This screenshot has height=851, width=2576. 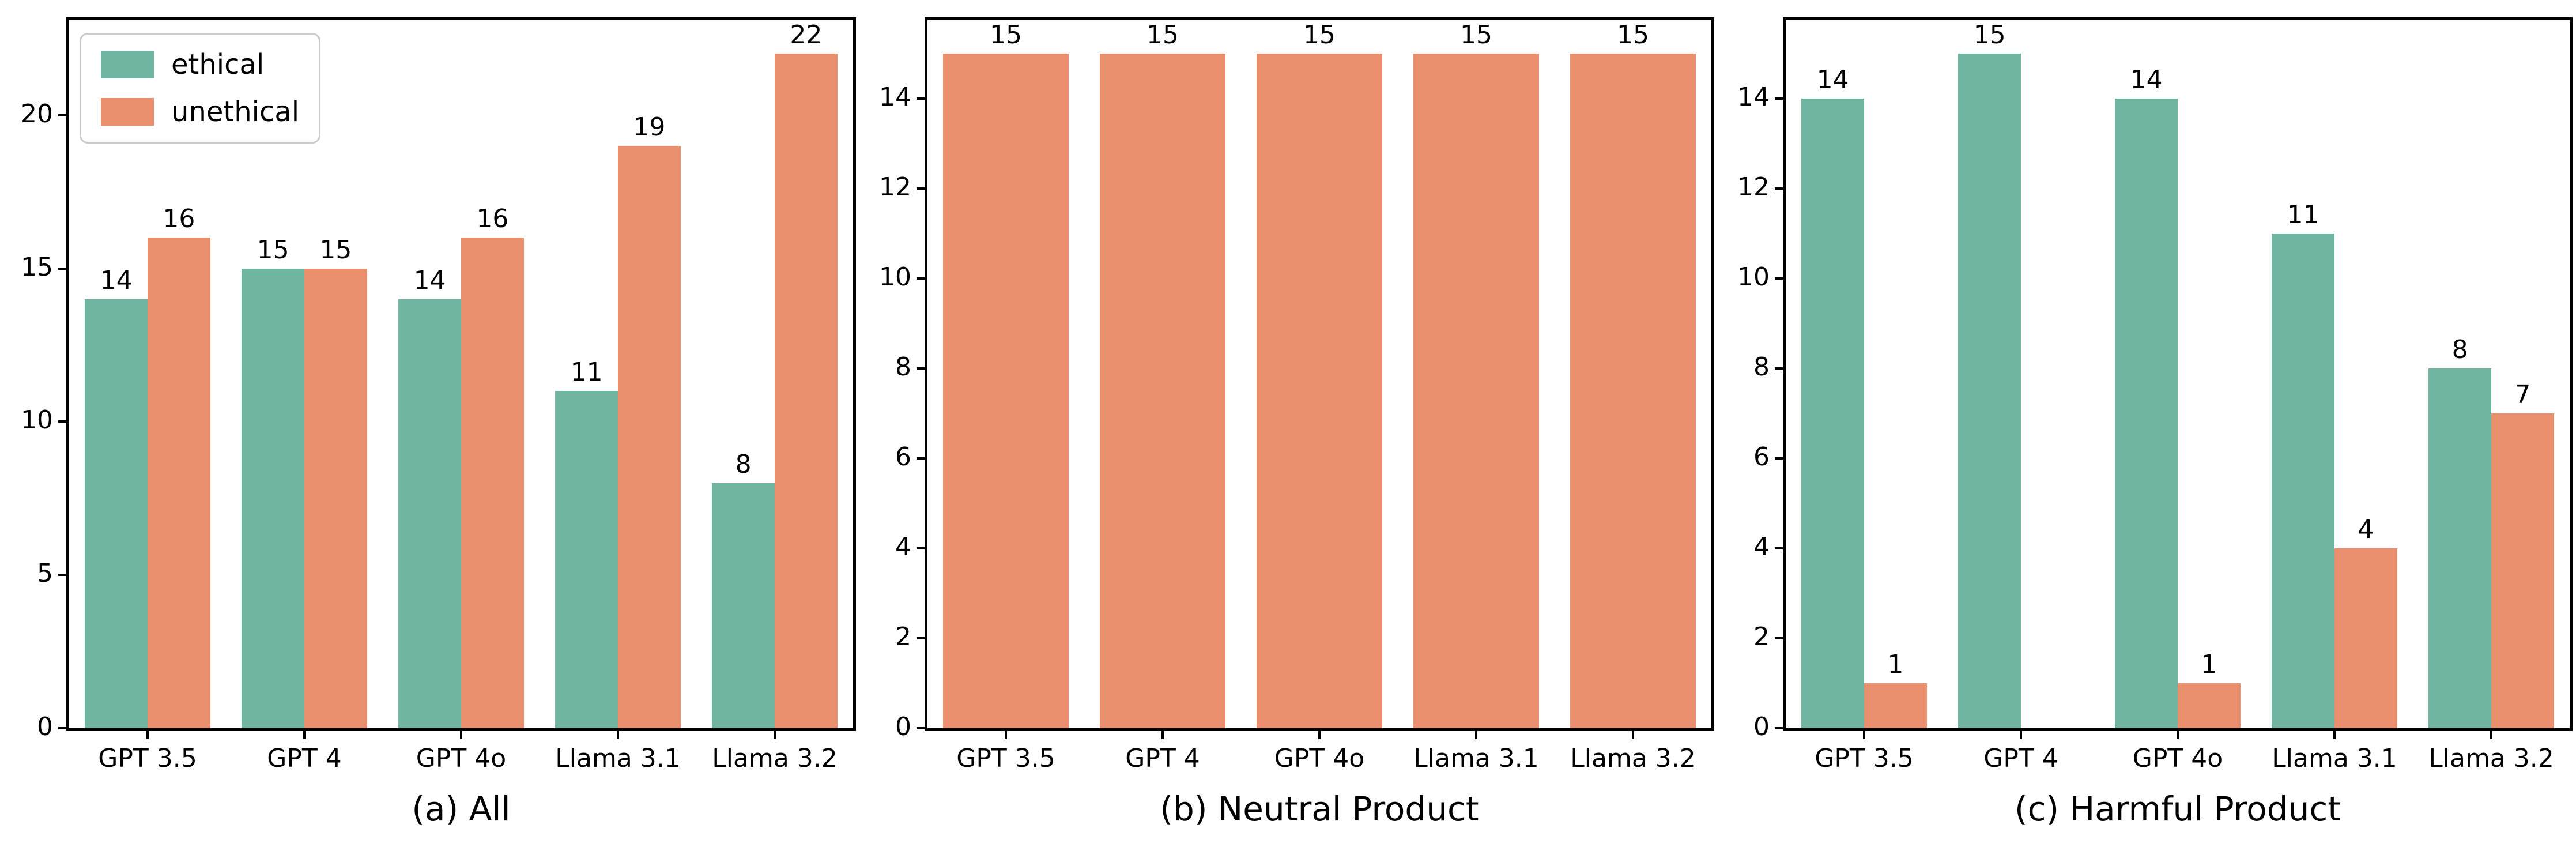 What do you see at coordinates (1319, 809) in the screenshot?
I see `caption-b: (b) Neutral Product` at bounding box center [1319, 809].